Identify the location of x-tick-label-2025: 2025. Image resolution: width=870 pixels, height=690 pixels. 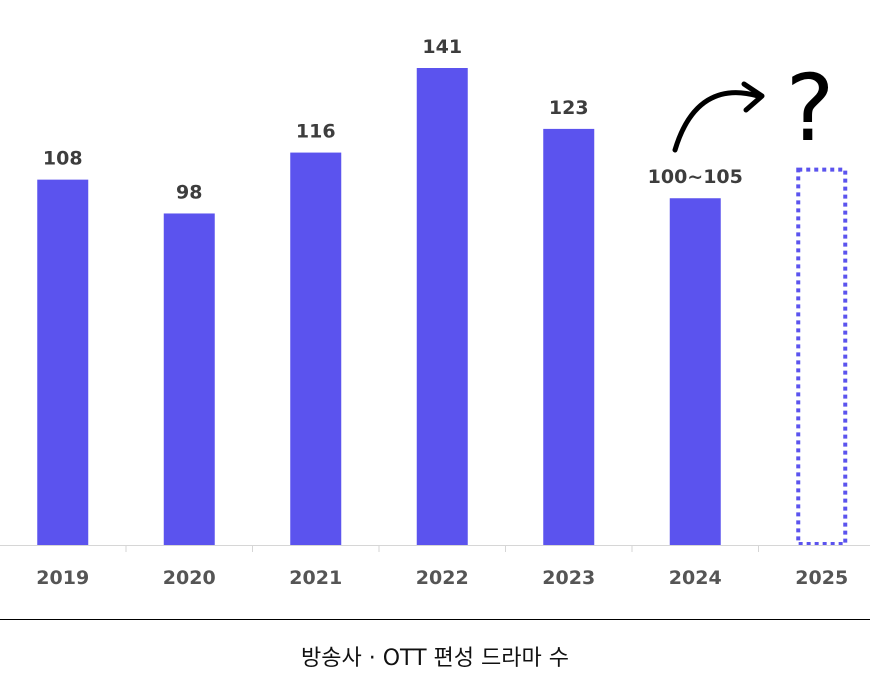
(821, 578).